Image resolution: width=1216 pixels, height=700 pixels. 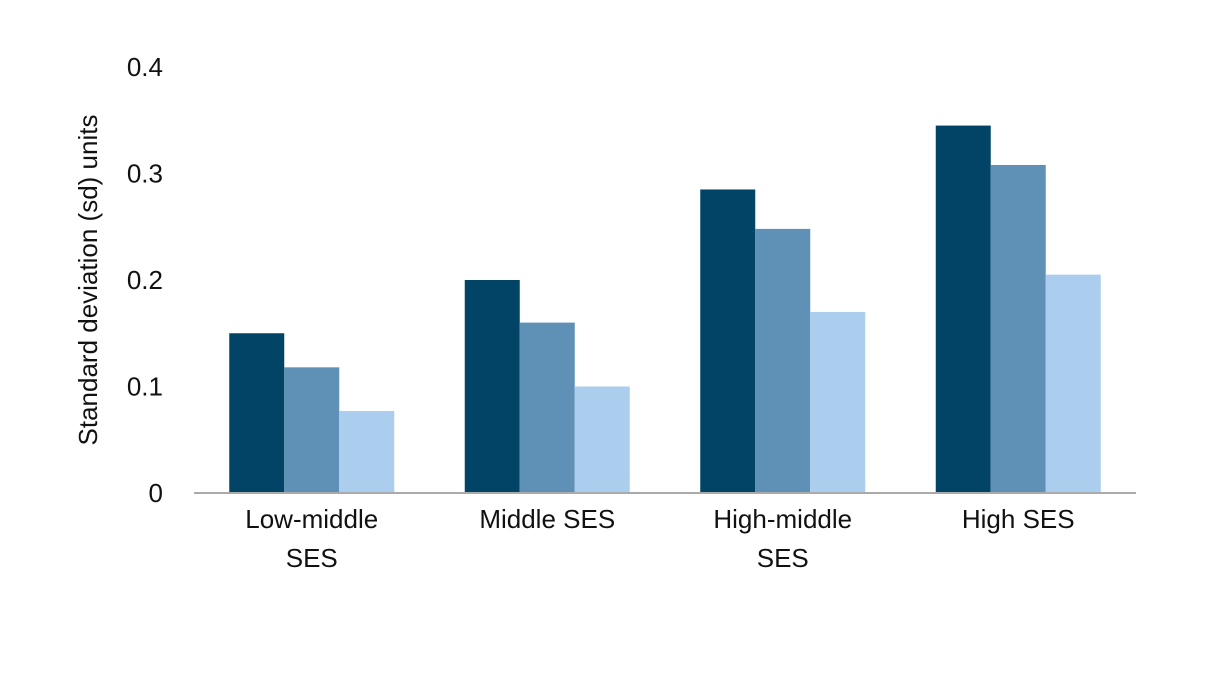 I want to click on y-axis-label: Standard deviation (sd) units, so click(x=88, y=280).